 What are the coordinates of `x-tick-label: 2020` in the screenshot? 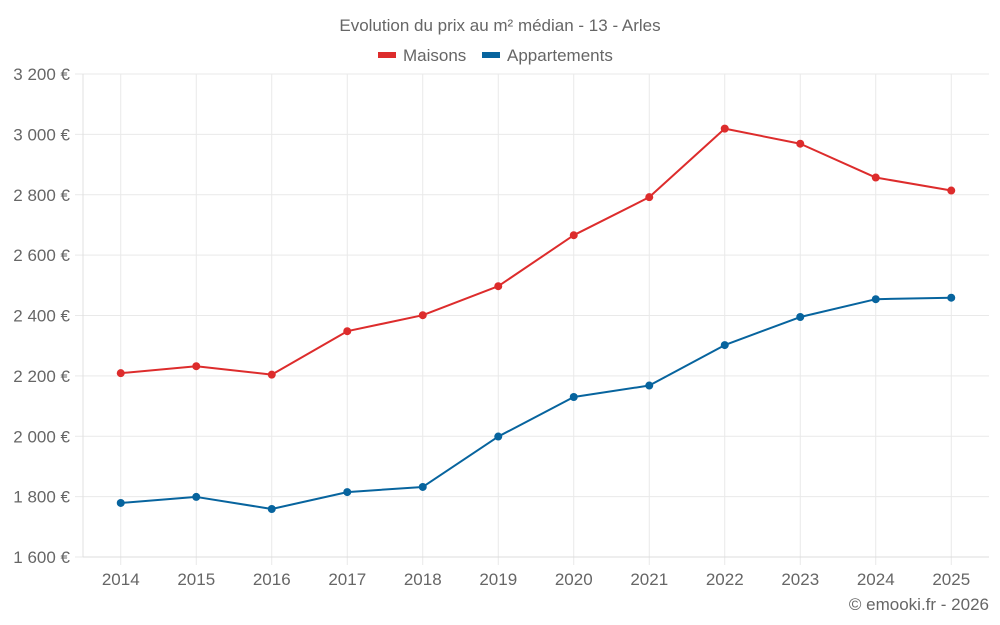 It's located at (574, 579).